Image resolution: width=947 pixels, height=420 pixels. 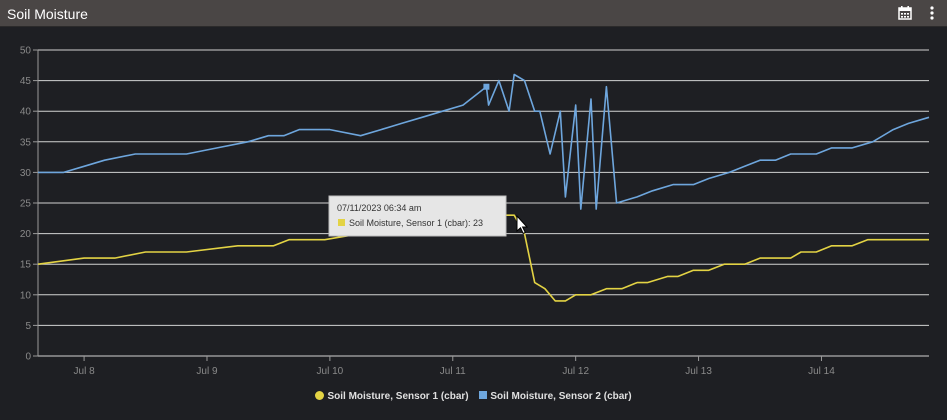 What do you see at coordinates (47, 14) in the screenshot?
I see `widget-title: Soil Moisture` at bounding box center [47, 14].